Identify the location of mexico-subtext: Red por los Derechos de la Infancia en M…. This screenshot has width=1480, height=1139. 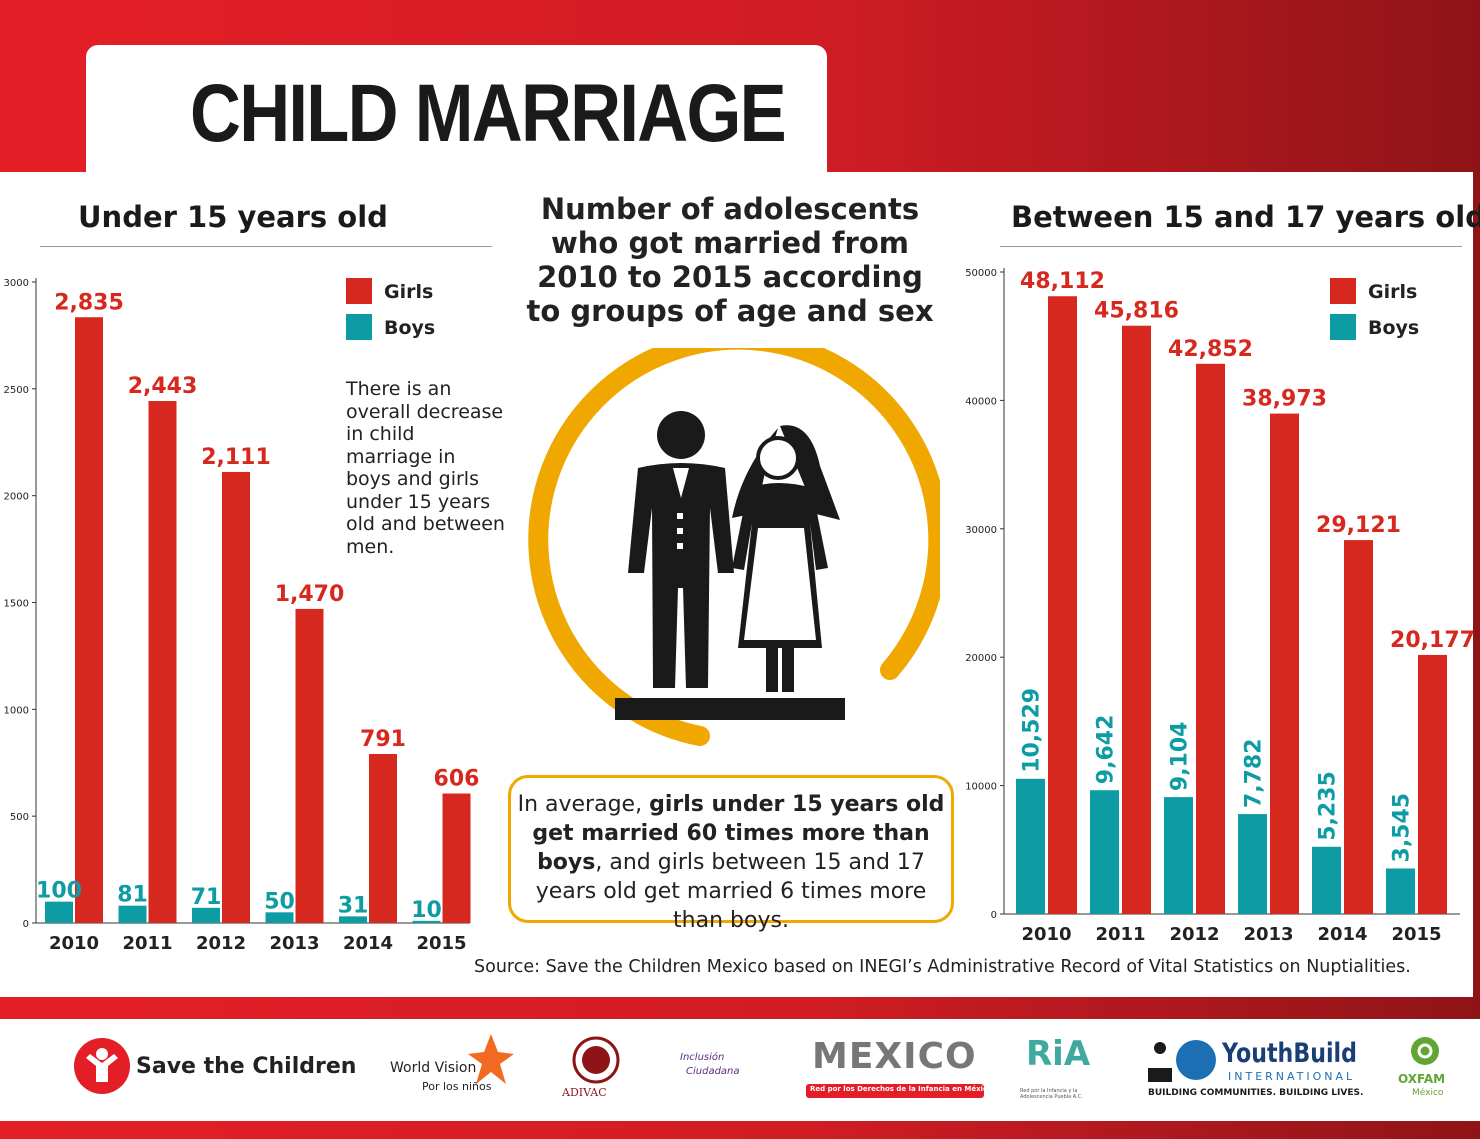
(901, 1089).